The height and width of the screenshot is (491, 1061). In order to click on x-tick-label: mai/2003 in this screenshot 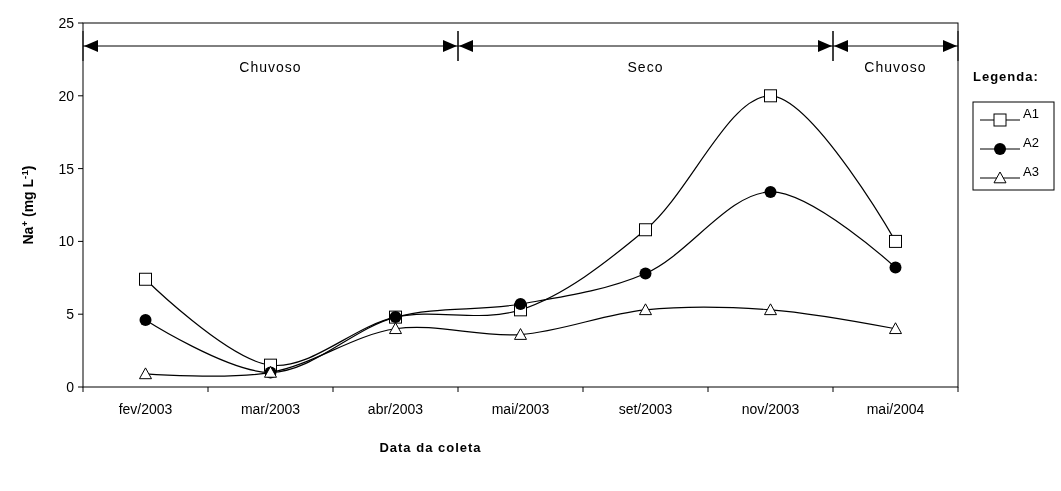, I will do `click(520, 409)`.